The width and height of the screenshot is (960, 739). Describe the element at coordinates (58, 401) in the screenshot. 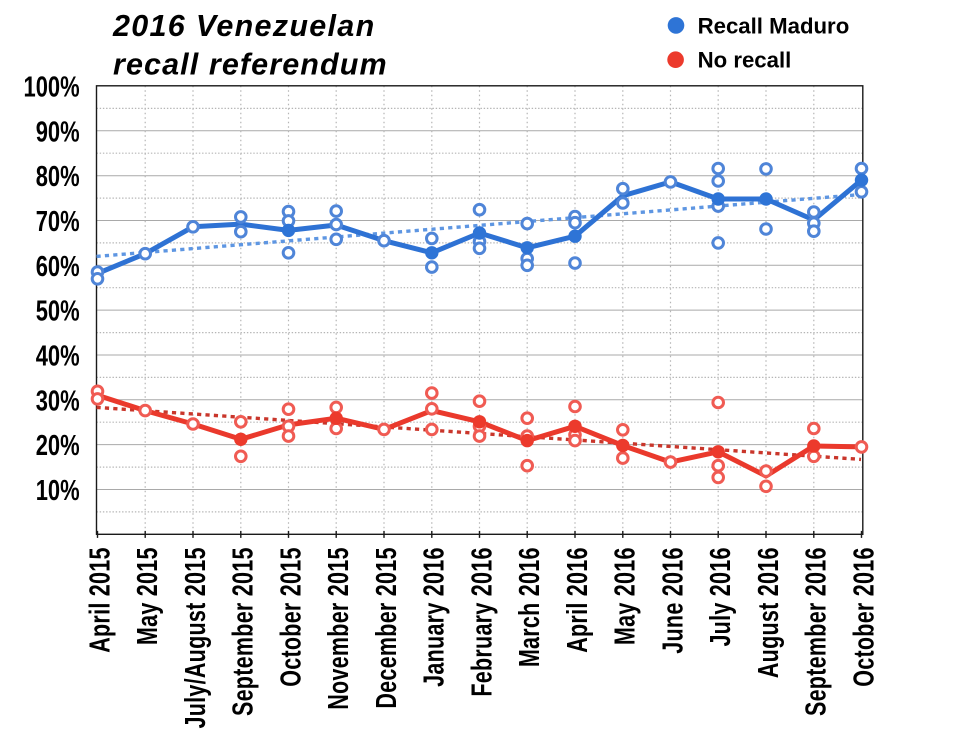

I see `svg-text: 30%` at that location.